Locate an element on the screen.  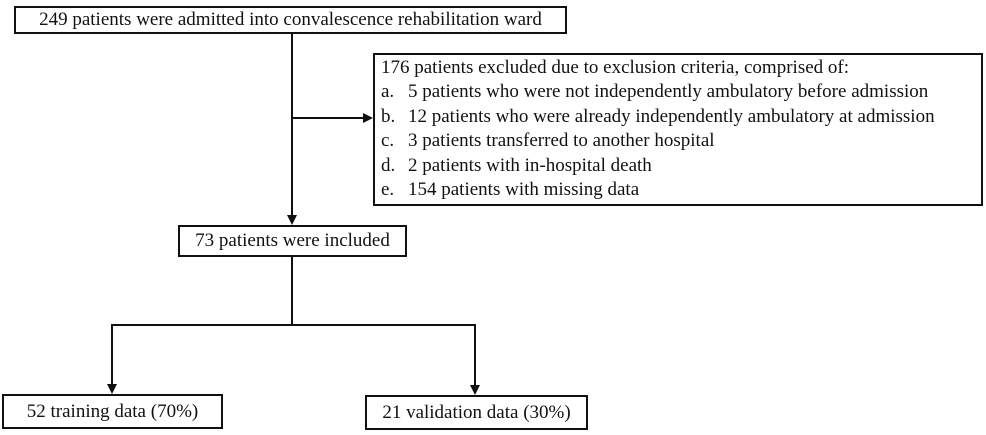
excluded-item-e: e. 154 patients with missing data is located at coordinates (679, 190).